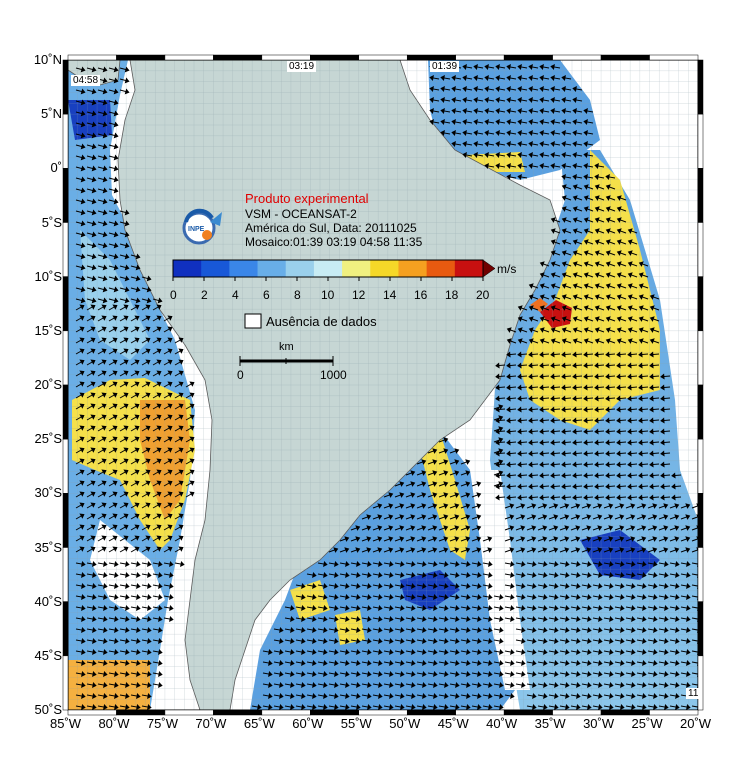 This screenshot has height=781, width=741. I want to click on wind-arrow, so click(694, 673).